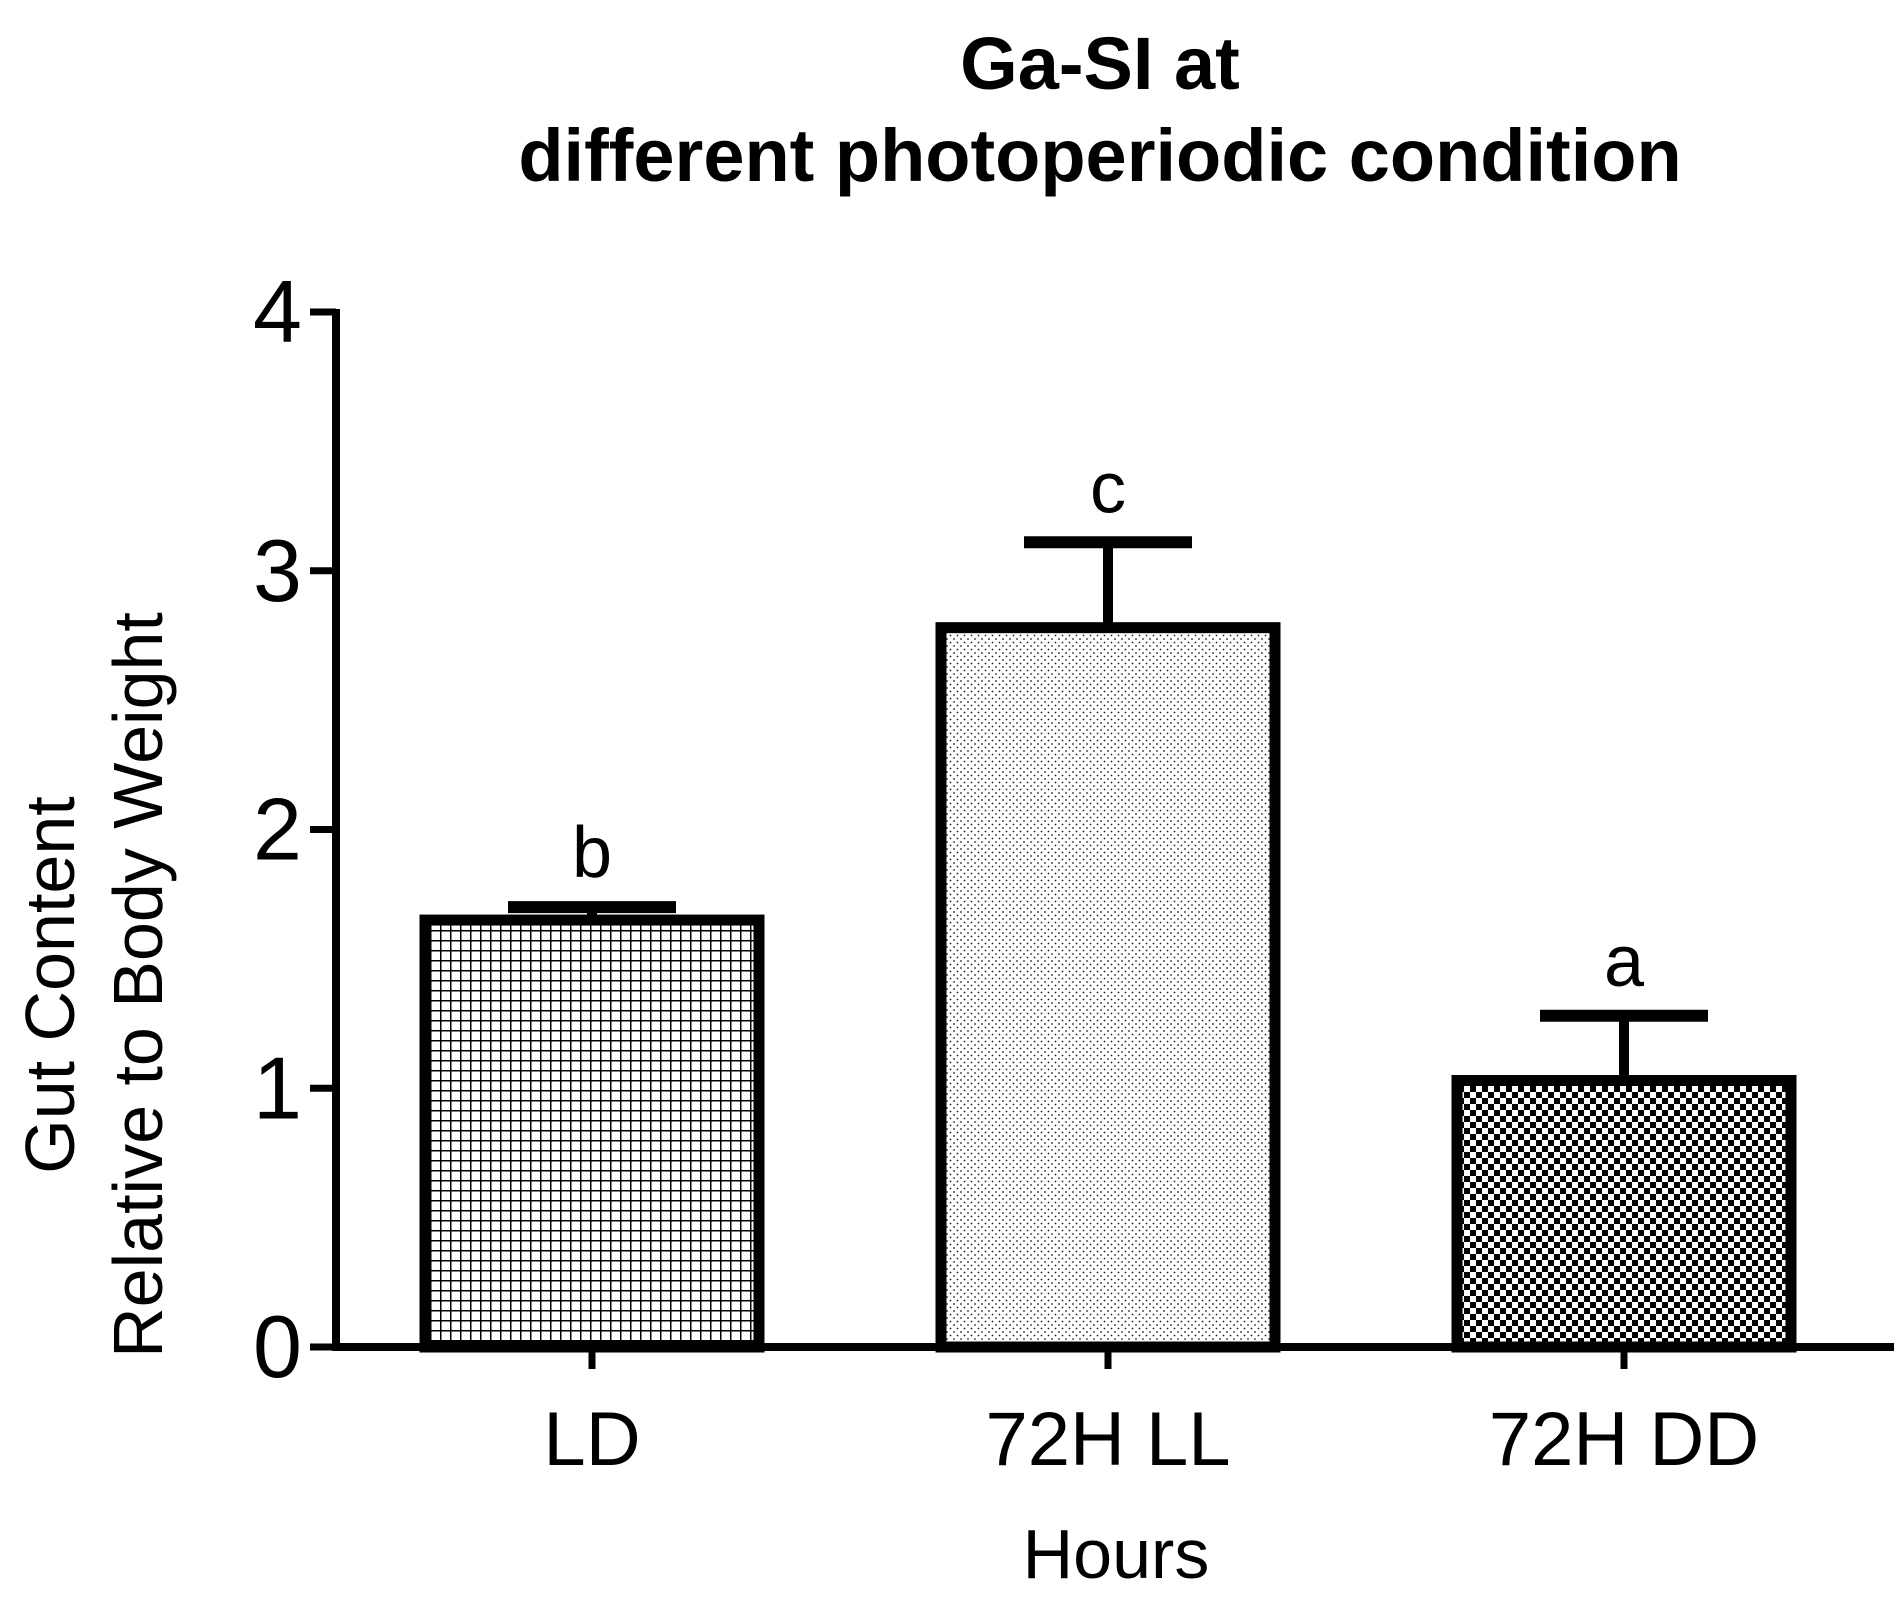  I want to click on y-tick-label-4: 4, so click(277, 311).